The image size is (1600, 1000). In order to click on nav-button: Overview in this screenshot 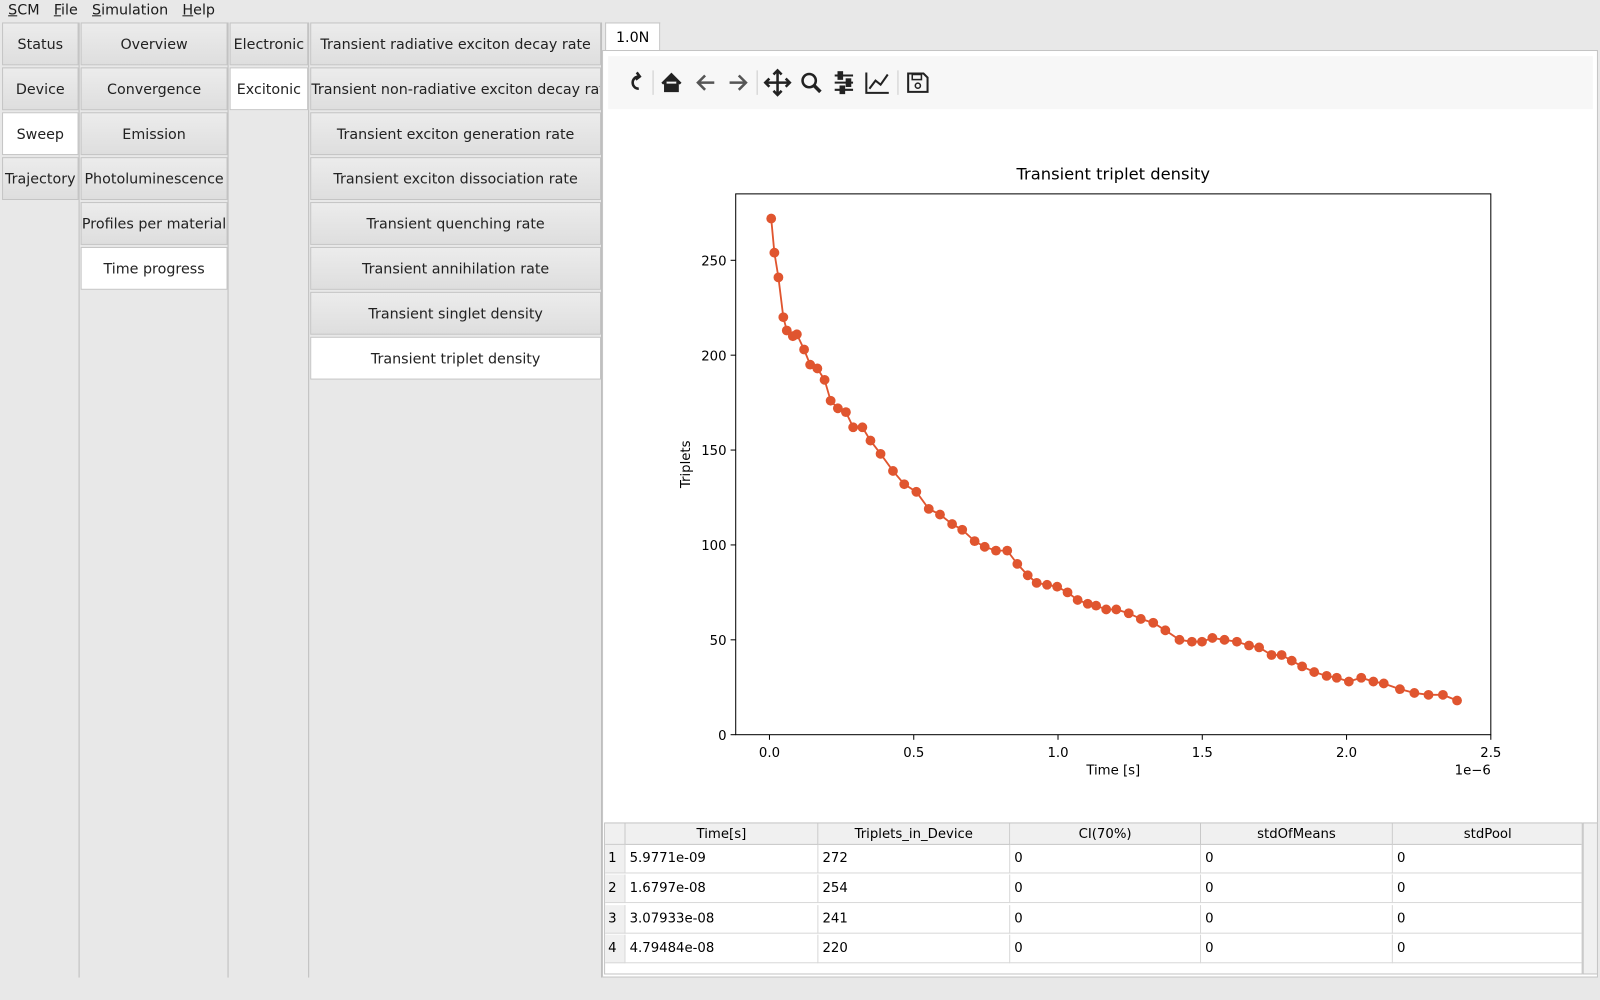, I will do `click(154, 43)`.